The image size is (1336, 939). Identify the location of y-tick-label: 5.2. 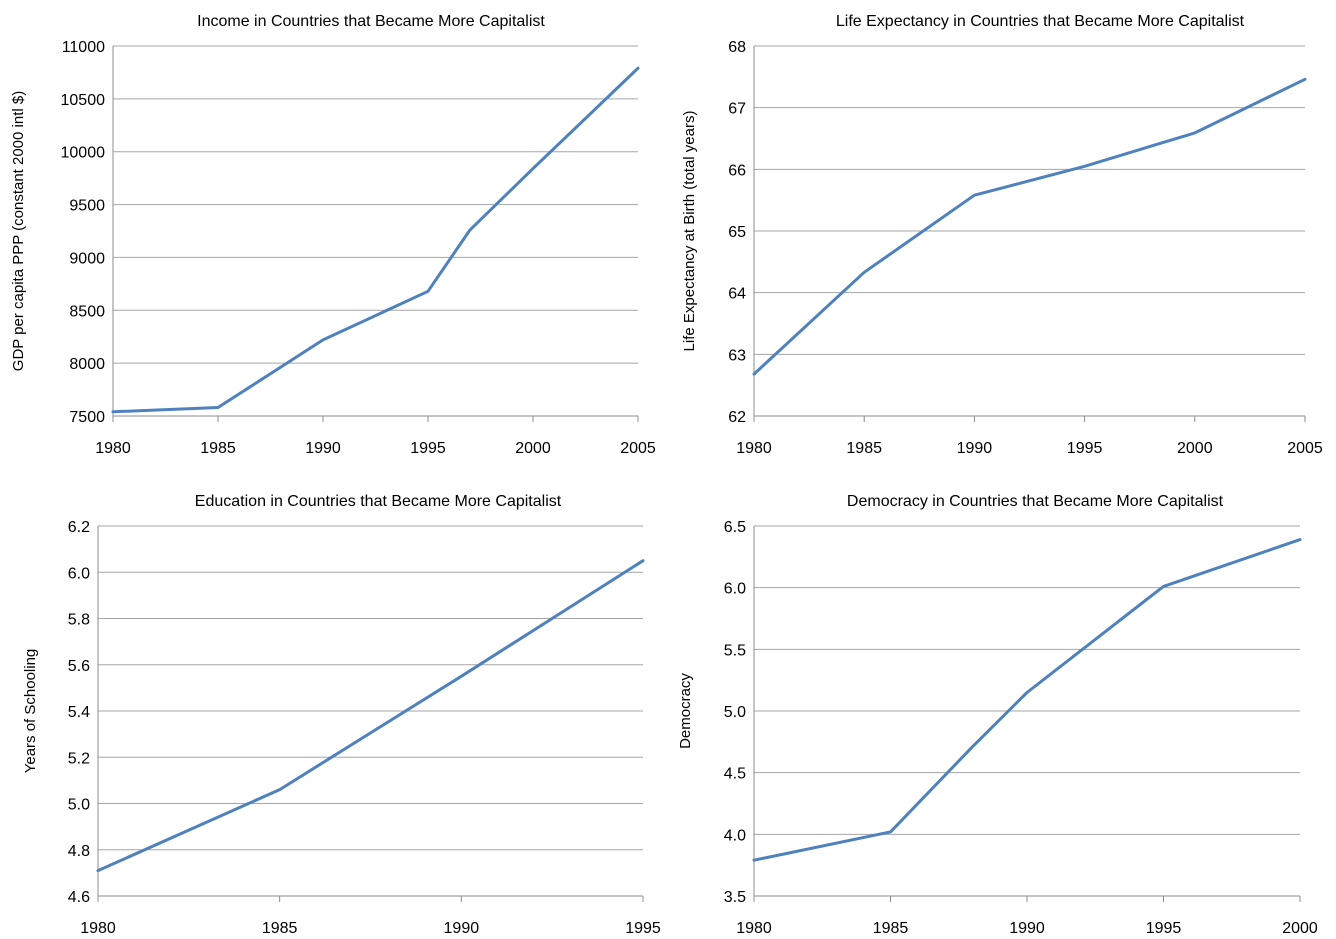
(79, 758).